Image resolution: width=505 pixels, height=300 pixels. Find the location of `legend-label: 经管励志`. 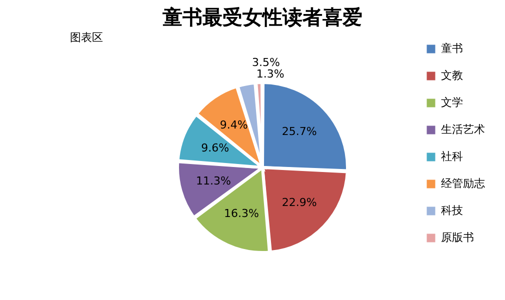

legend-label: 经管励志 is located at coordinates (463, 183).